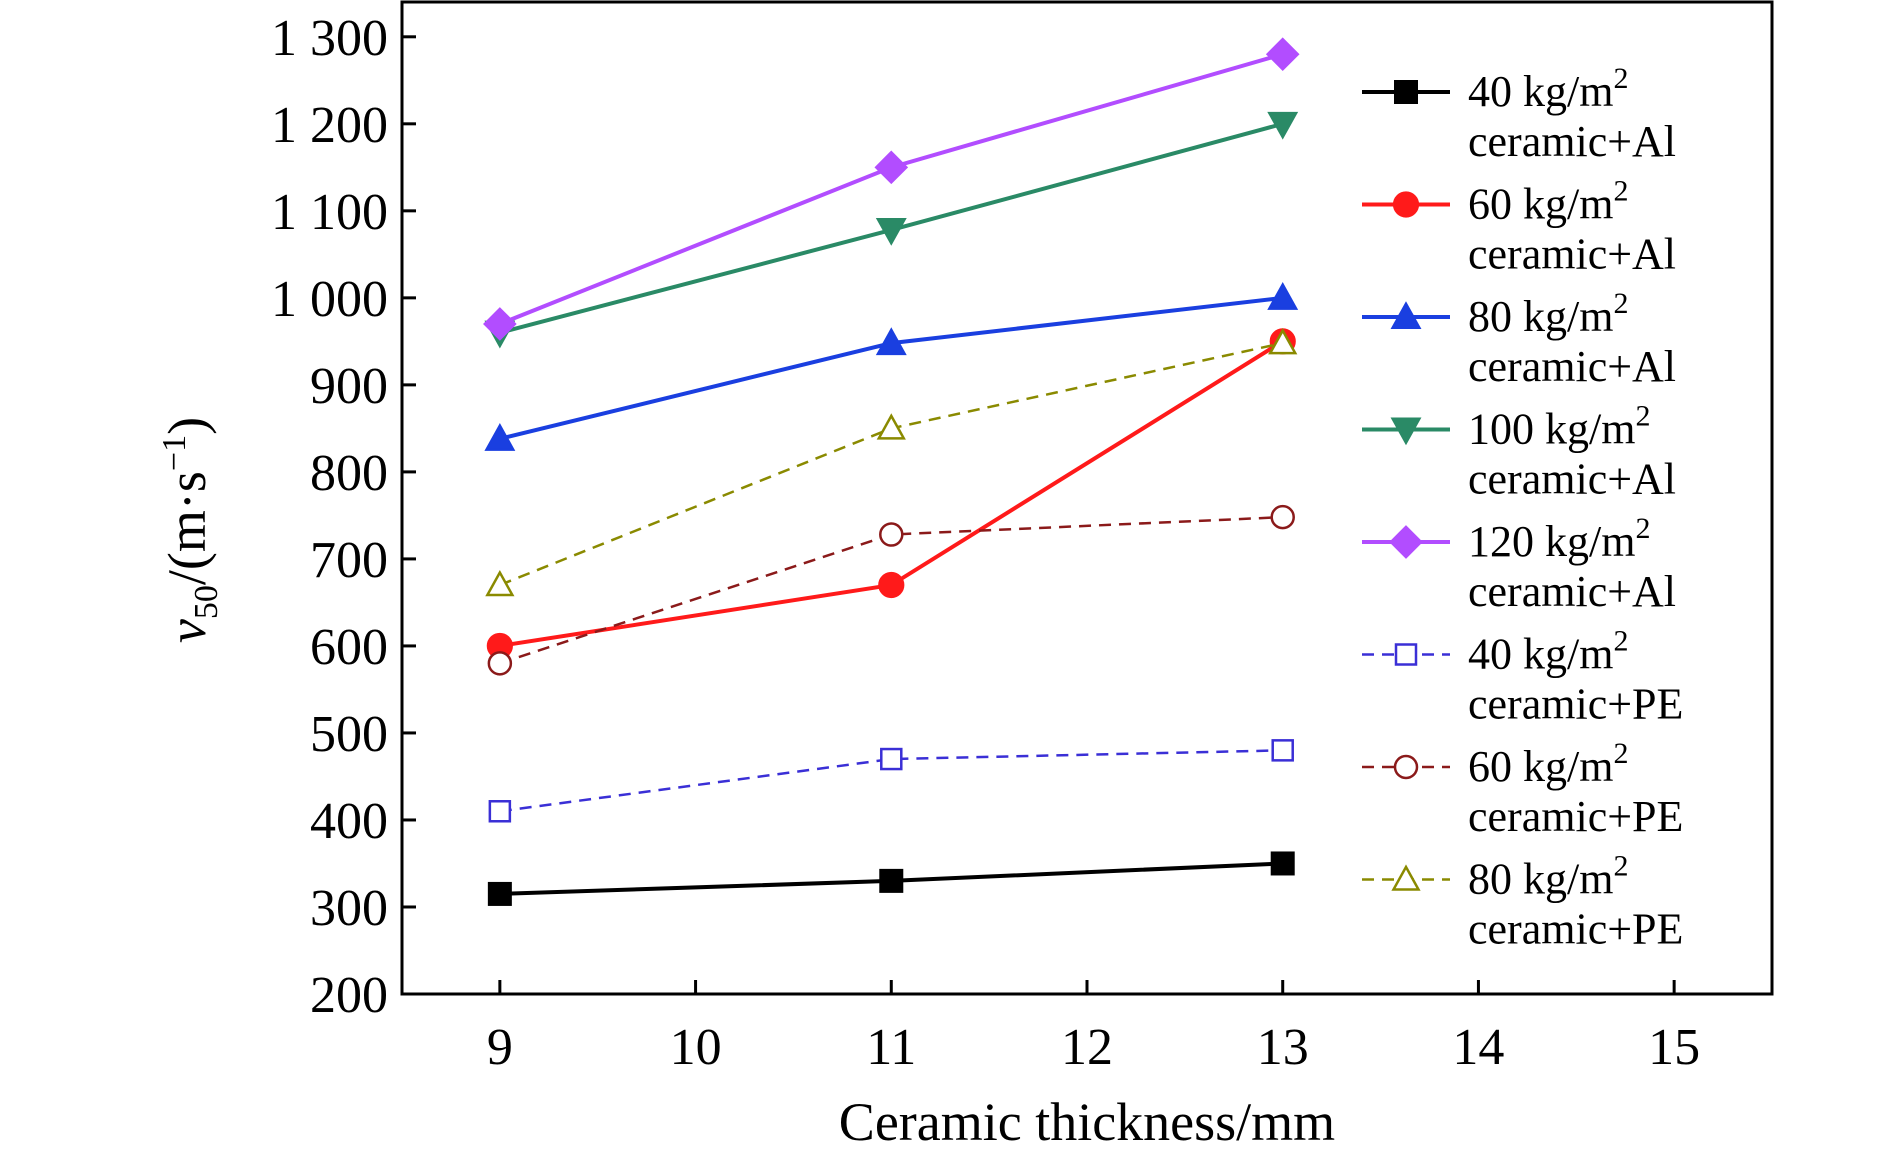 This screenshot has height=1164, width=1890. Describe the element at coordinates (329, 299) in the screenshot. I see `y-tick-label: 1 000` at that location.